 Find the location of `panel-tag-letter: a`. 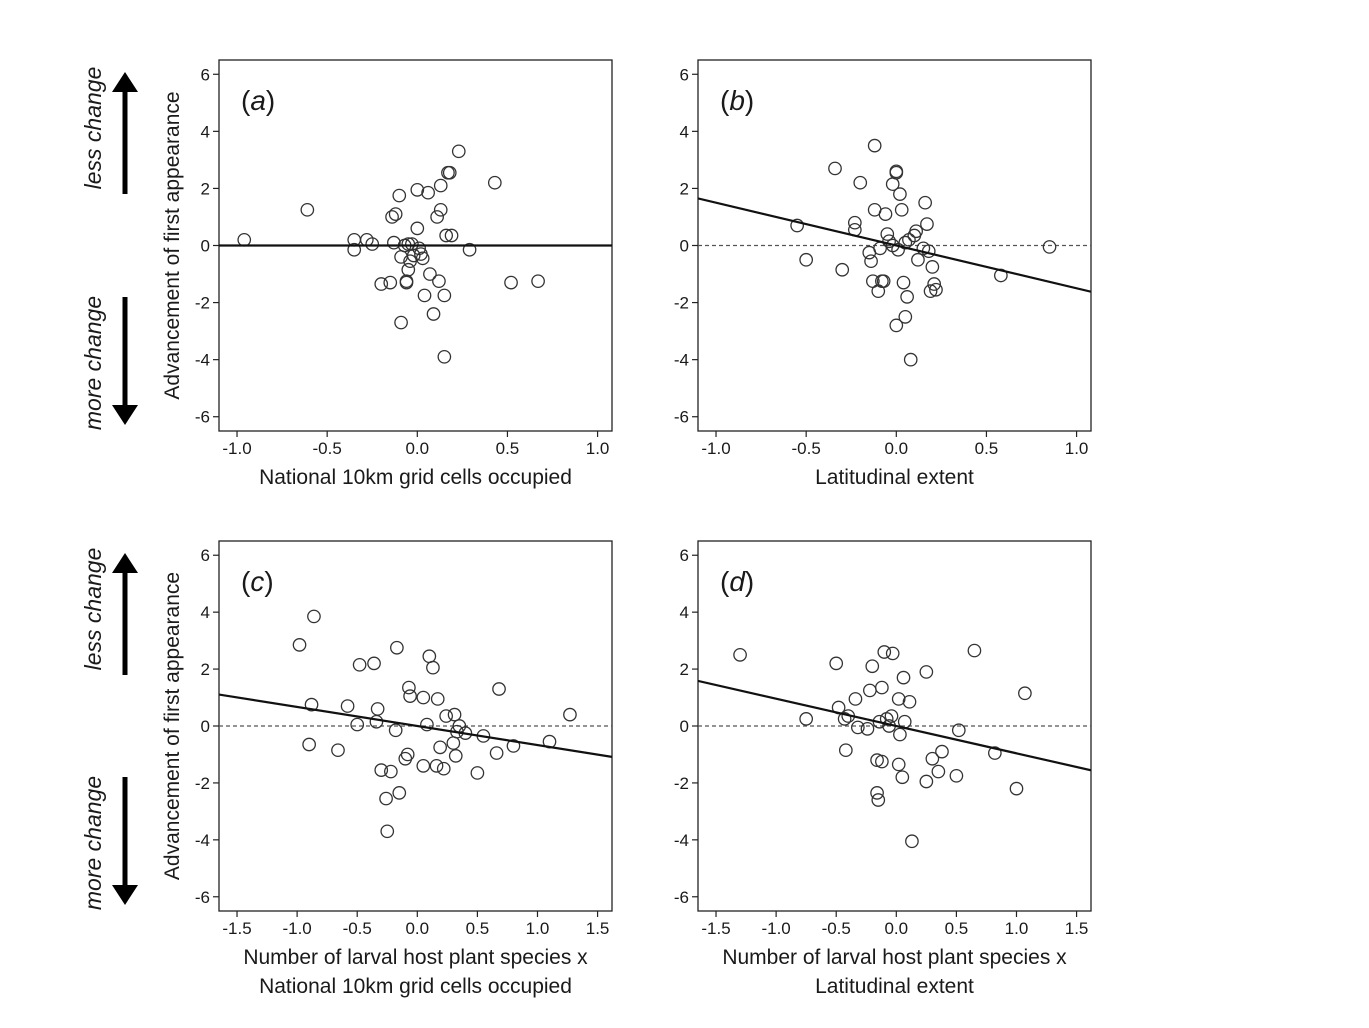

panel-tag-letter: a is located at coordinates (258, 100).